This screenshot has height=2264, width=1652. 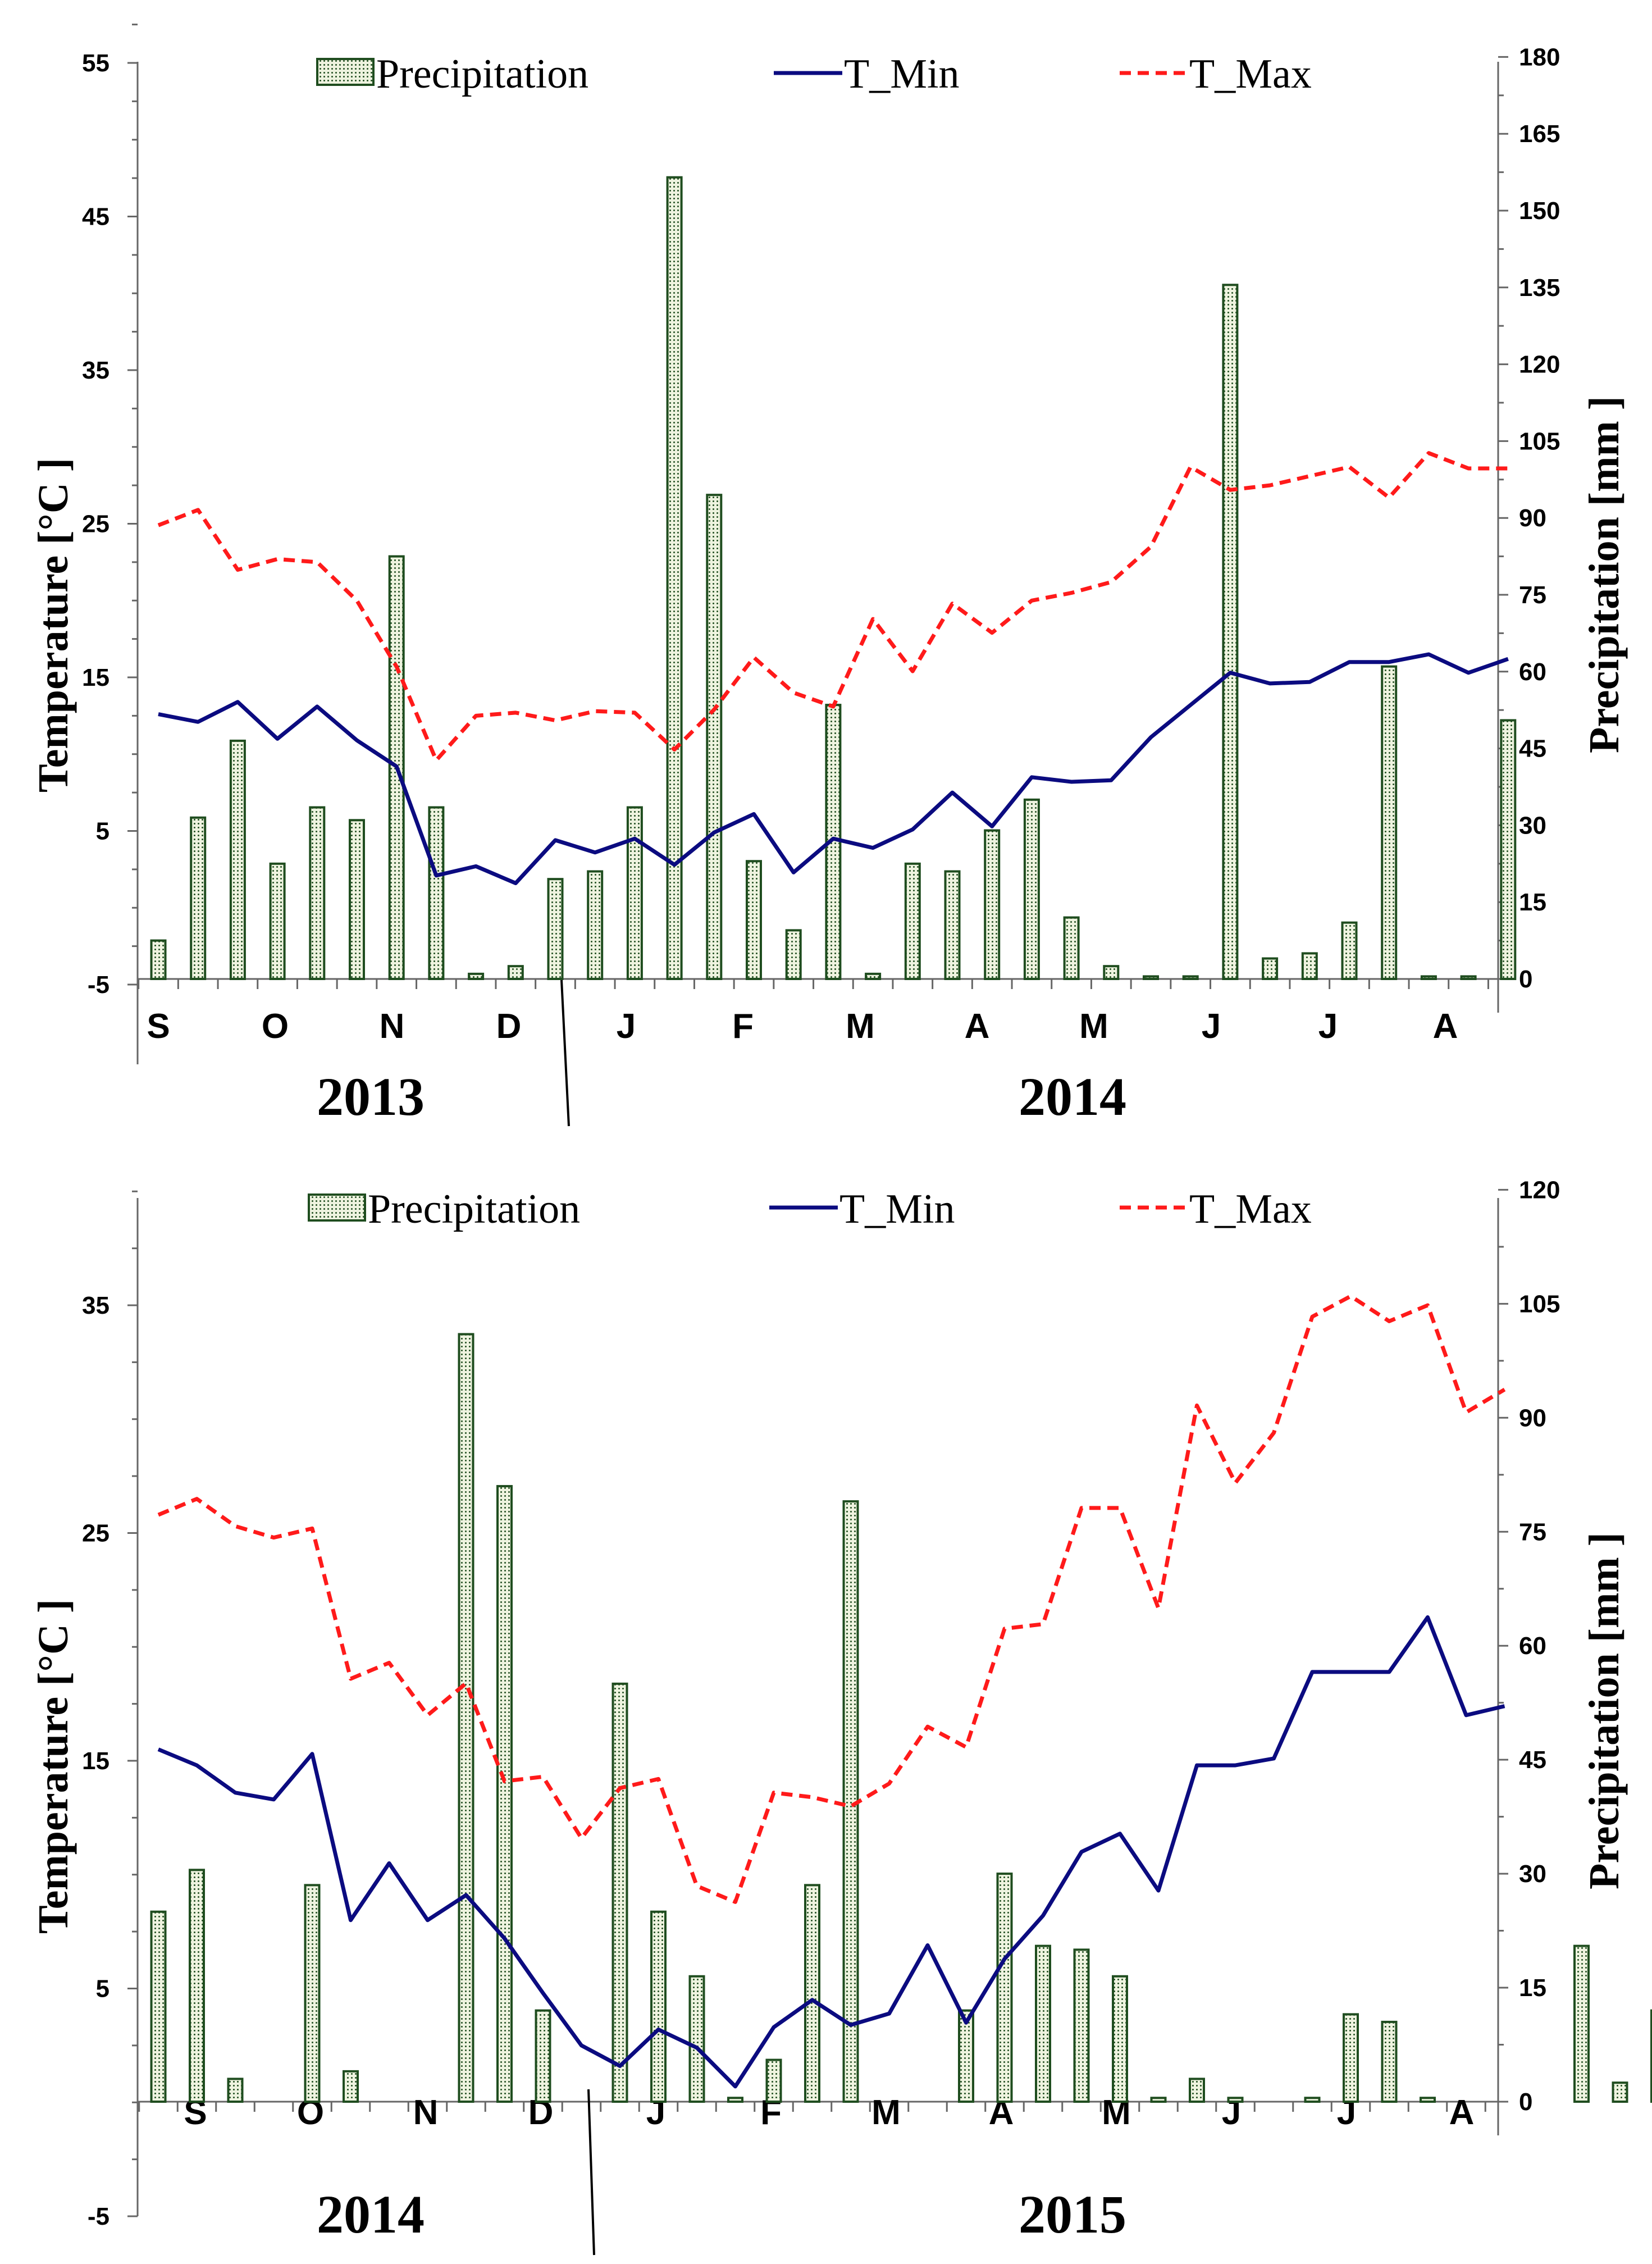 I want to click on left-tick-label: -5, so click(x=98, y=985).